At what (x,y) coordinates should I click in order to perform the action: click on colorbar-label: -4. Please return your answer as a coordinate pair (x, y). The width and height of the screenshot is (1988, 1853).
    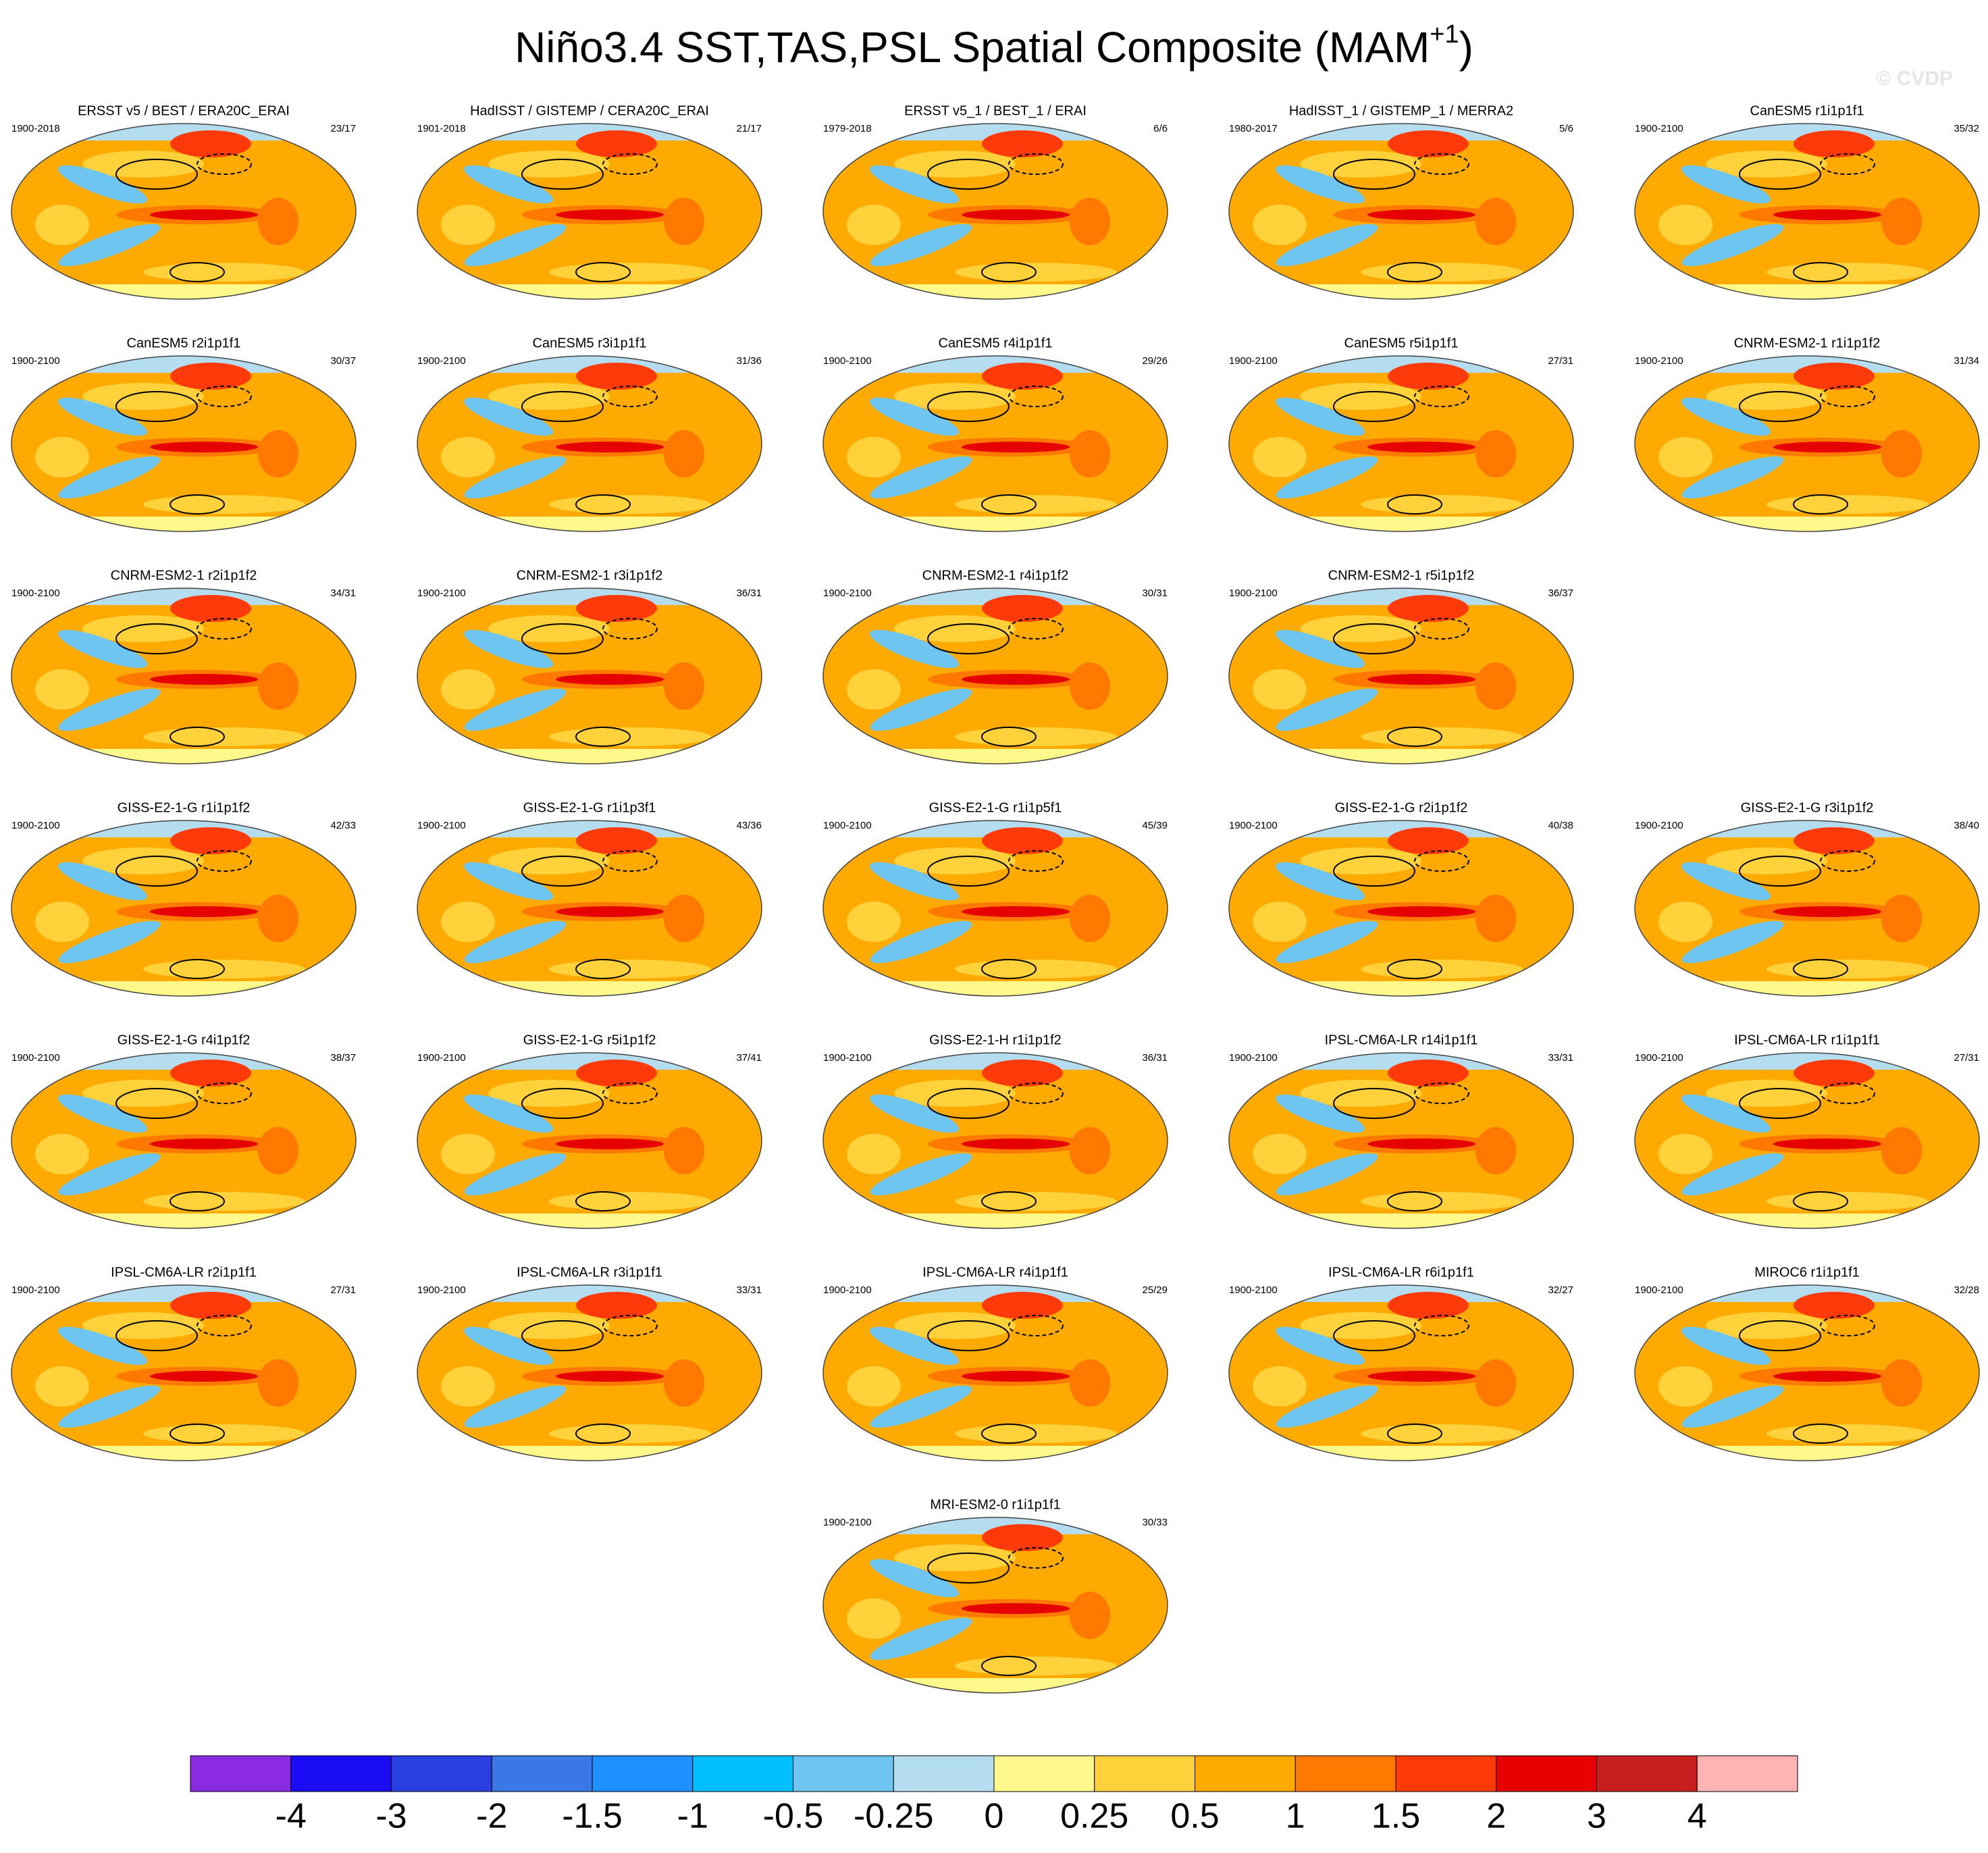
    Looking at the image, I should click on (291, 1816).